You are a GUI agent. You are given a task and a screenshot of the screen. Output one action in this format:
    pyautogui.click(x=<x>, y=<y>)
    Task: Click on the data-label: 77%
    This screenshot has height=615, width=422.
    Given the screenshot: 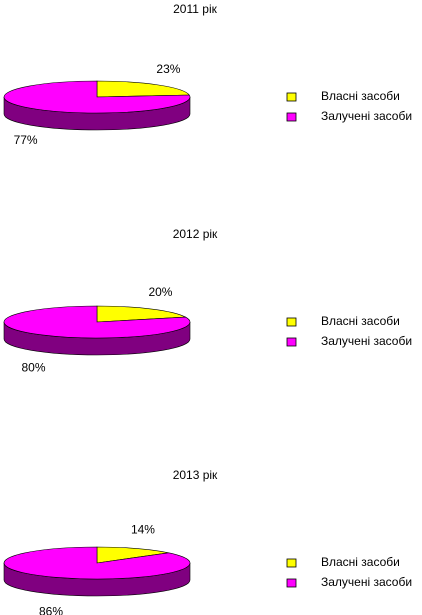 What is the action you would take?
    pyautogui.click(x=26, y=140)
    